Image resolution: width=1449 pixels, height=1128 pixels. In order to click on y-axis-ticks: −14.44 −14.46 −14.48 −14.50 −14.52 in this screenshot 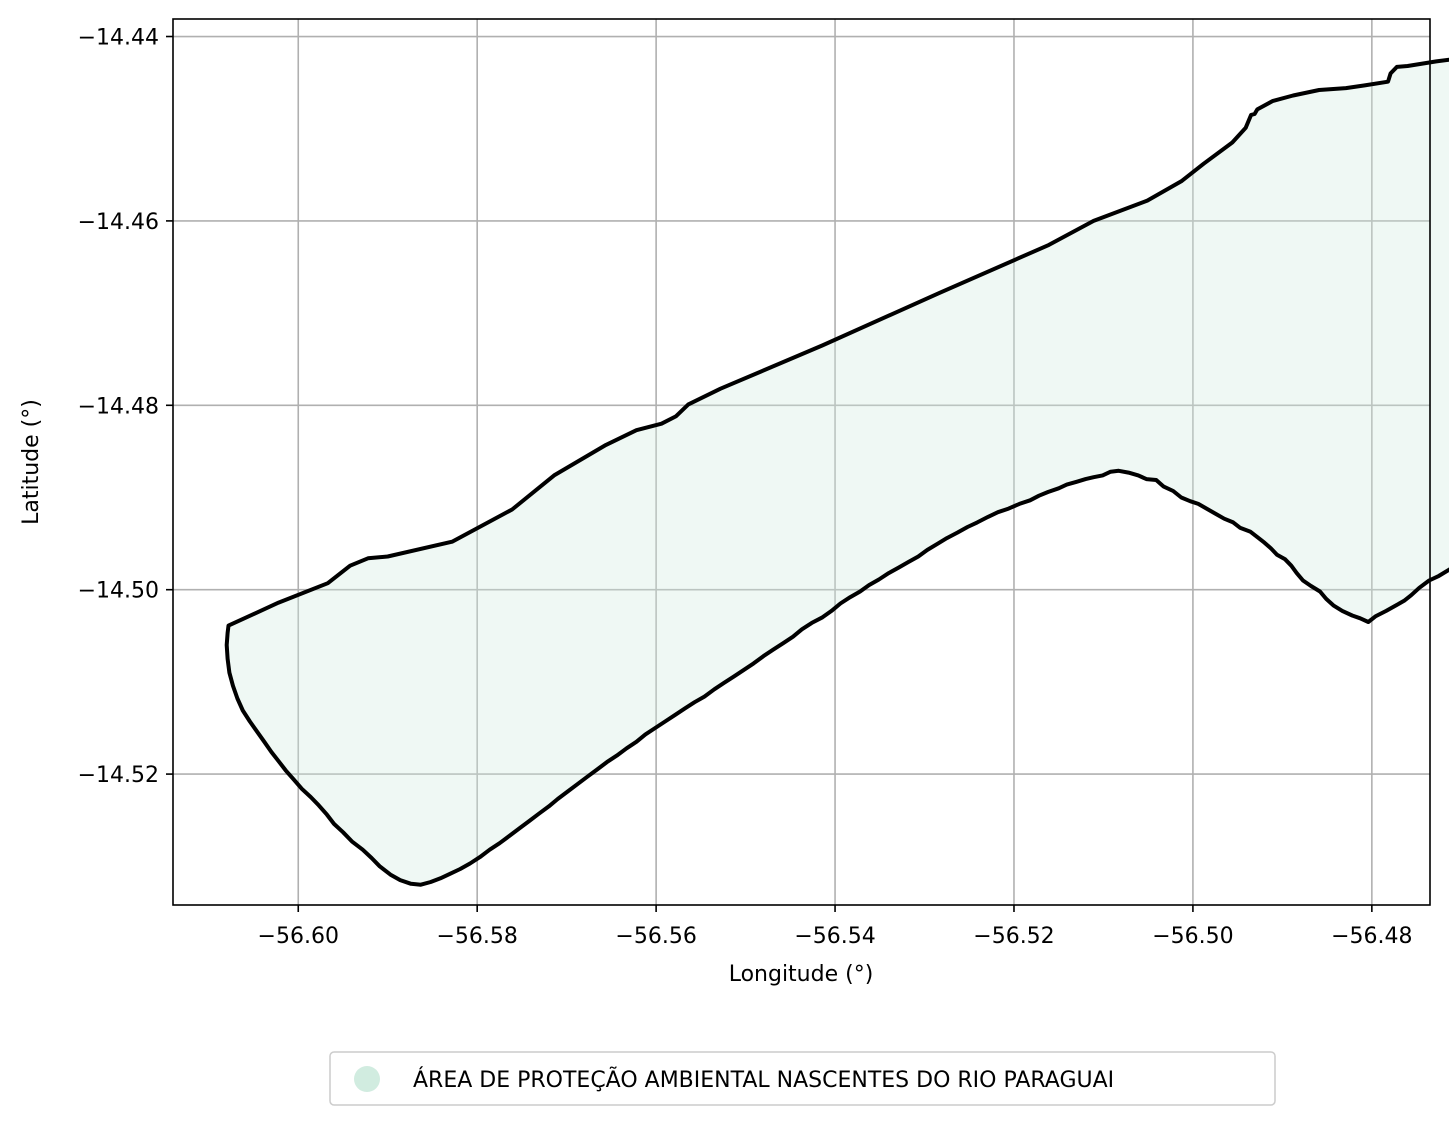, I will do `click(125, 407)`.